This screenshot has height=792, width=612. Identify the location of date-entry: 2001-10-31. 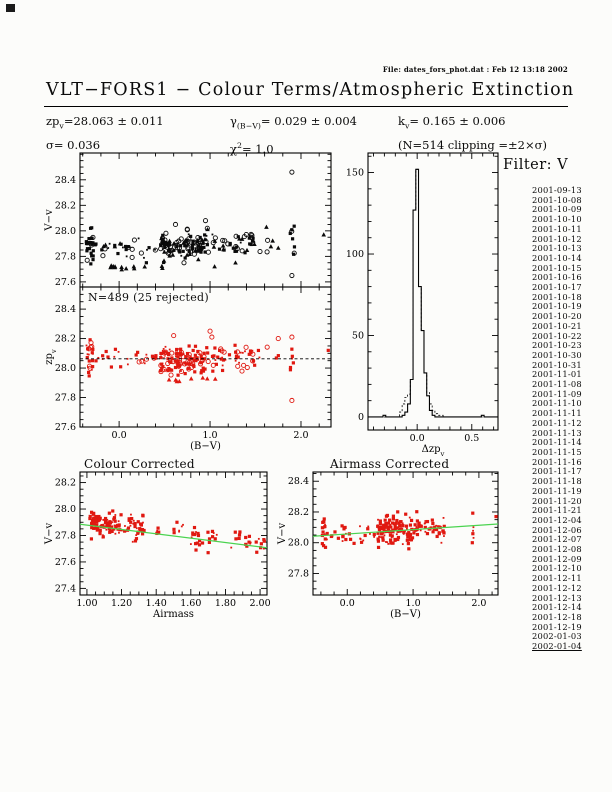
(557, 364).